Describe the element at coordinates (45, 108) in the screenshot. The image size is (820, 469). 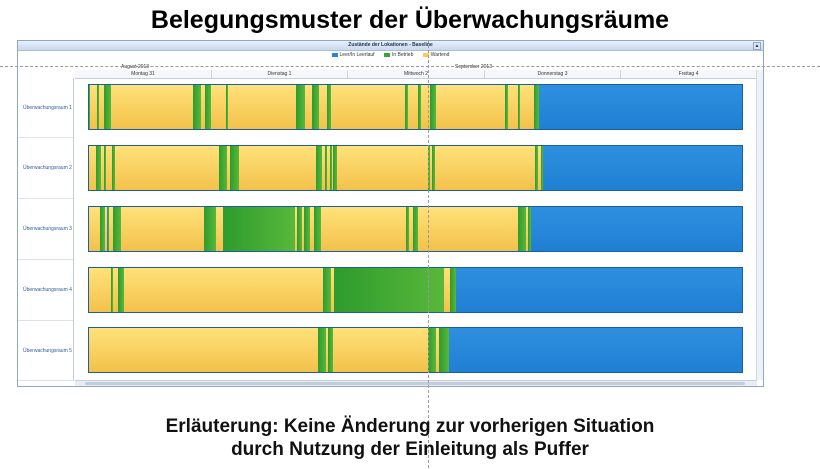
I see `row-label-room-1: Überwachungsraum 1` at that location.